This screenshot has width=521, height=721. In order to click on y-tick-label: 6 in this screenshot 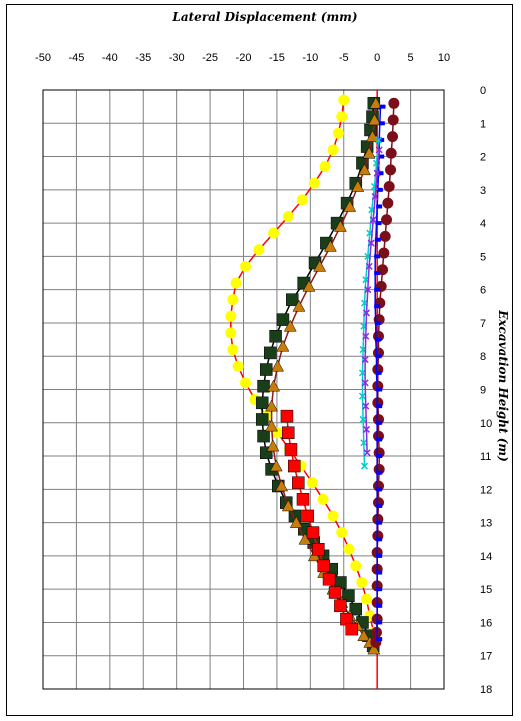, I will do `click(483, 291)`.